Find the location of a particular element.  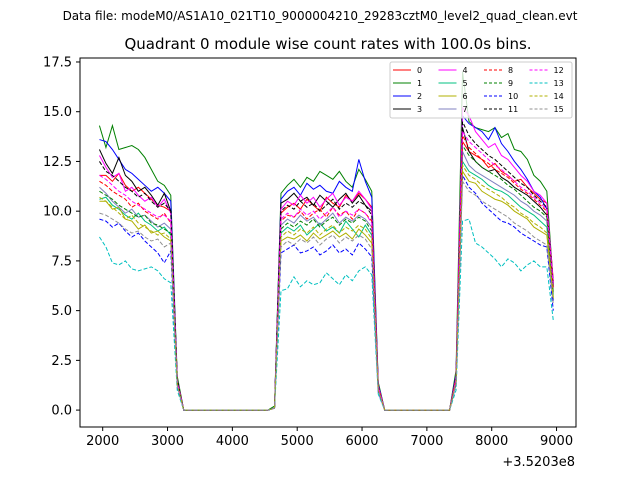

x-tick-label: 4000 is located at coordinates (232, 441).